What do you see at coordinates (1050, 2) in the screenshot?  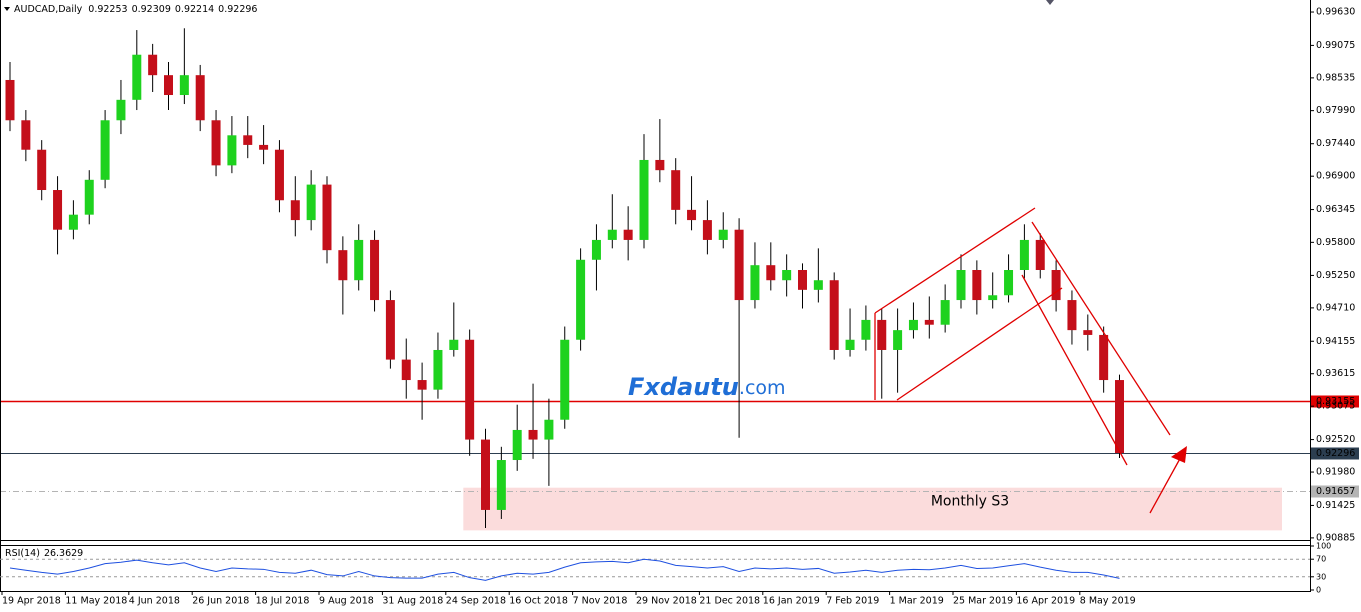 I see `shift-marker` at bounding box center [1050, 2].